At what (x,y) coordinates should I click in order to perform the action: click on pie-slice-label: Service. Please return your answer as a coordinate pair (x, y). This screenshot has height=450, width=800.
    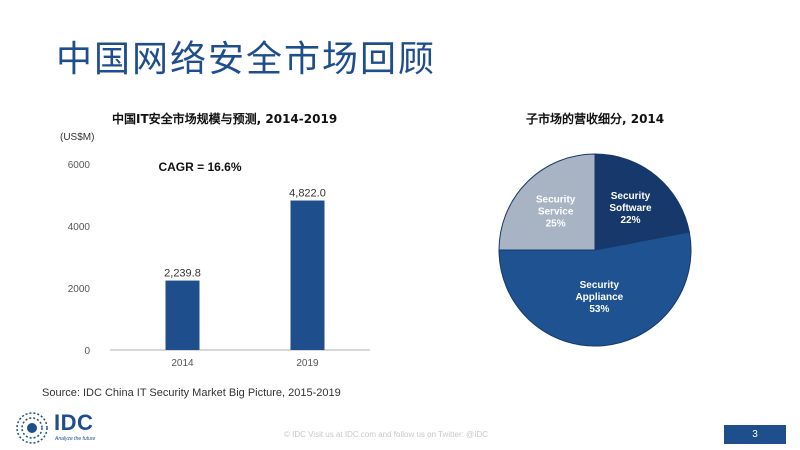
    Looking at the image, I should click on (556, 212).